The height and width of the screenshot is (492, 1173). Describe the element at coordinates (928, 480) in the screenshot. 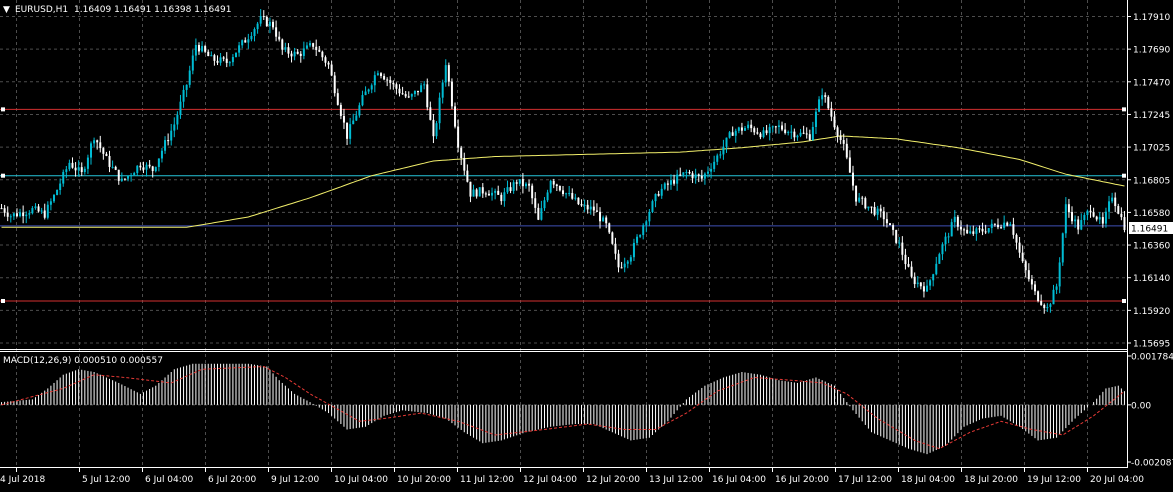

I see `time-tick-label: 18 Jul 04:00` at that location.